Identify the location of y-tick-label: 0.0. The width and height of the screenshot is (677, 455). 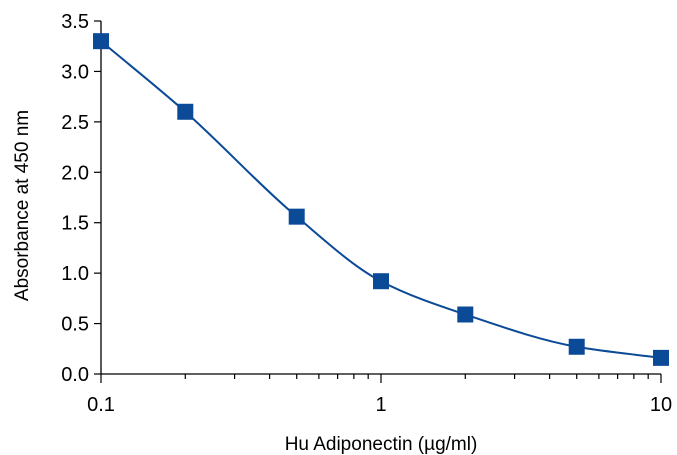
(75, 375).